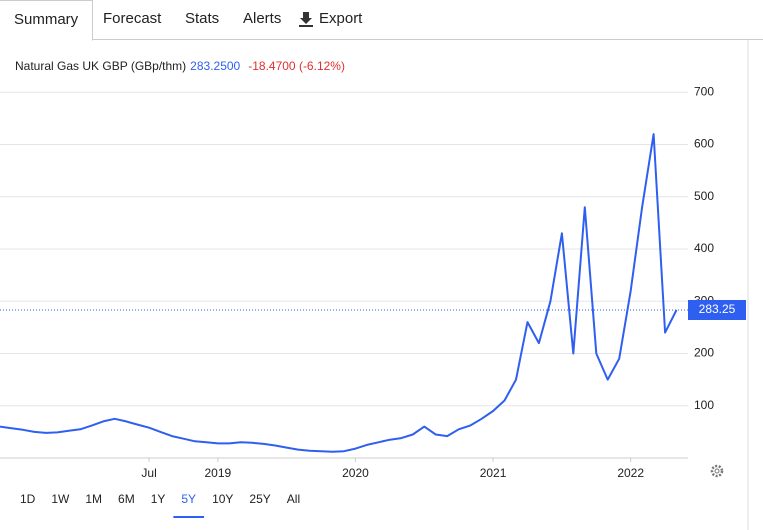 This screenshot has height=530, width=763. Describe the element at coordinates (493, 473) in the screenshot. I see `x-tick-label: 2021` at that location.